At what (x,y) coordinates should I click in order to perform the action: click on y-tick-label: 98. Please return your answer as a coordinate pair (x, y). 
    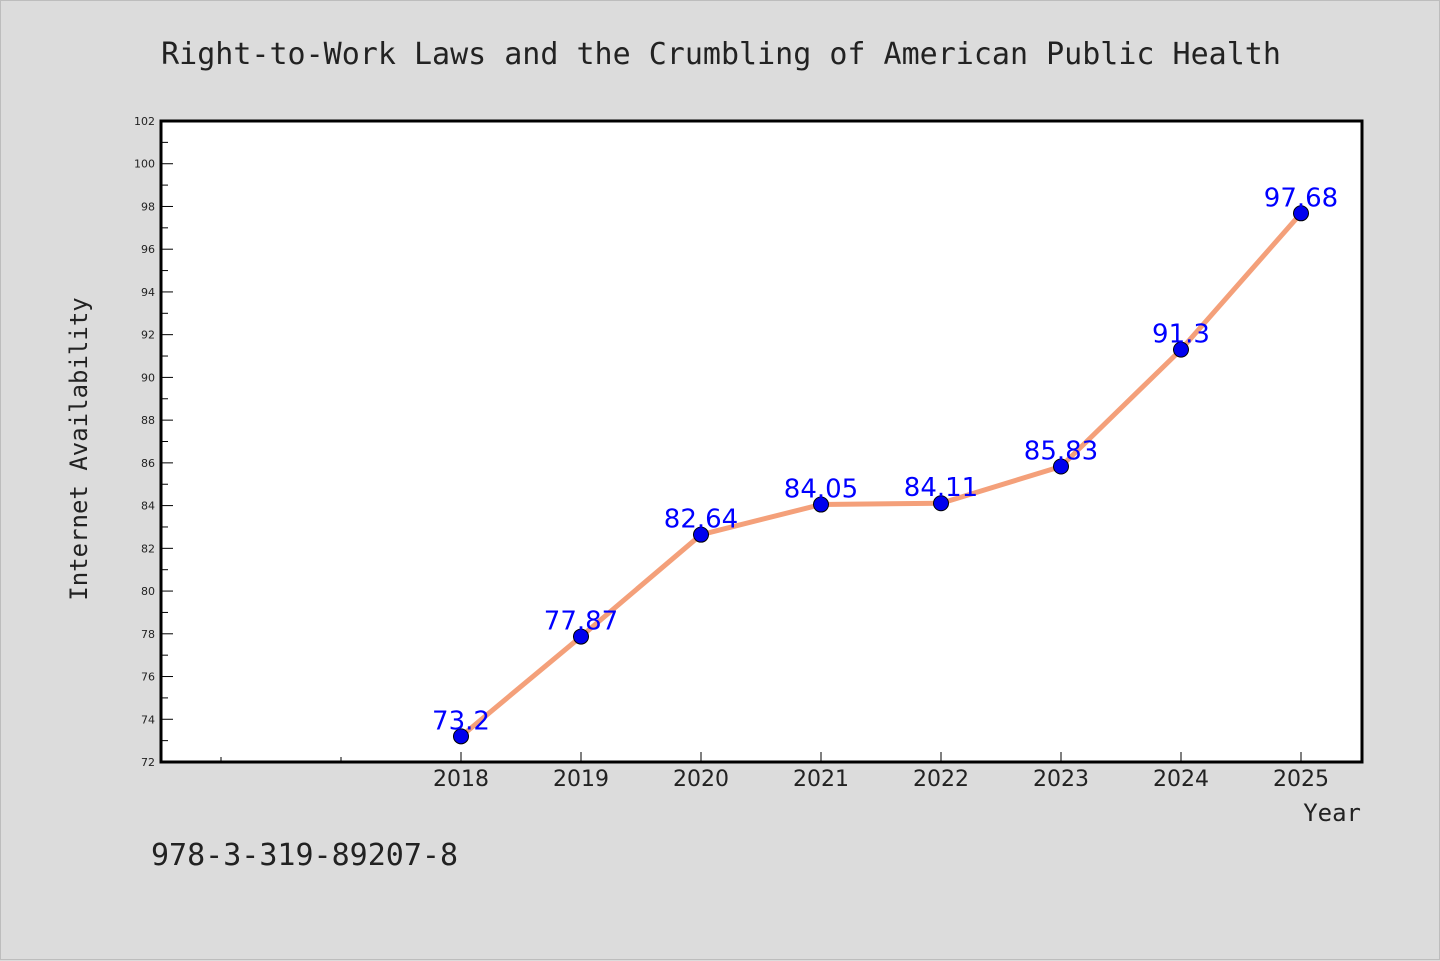
    Looking at the image, I should click on (148, 206).